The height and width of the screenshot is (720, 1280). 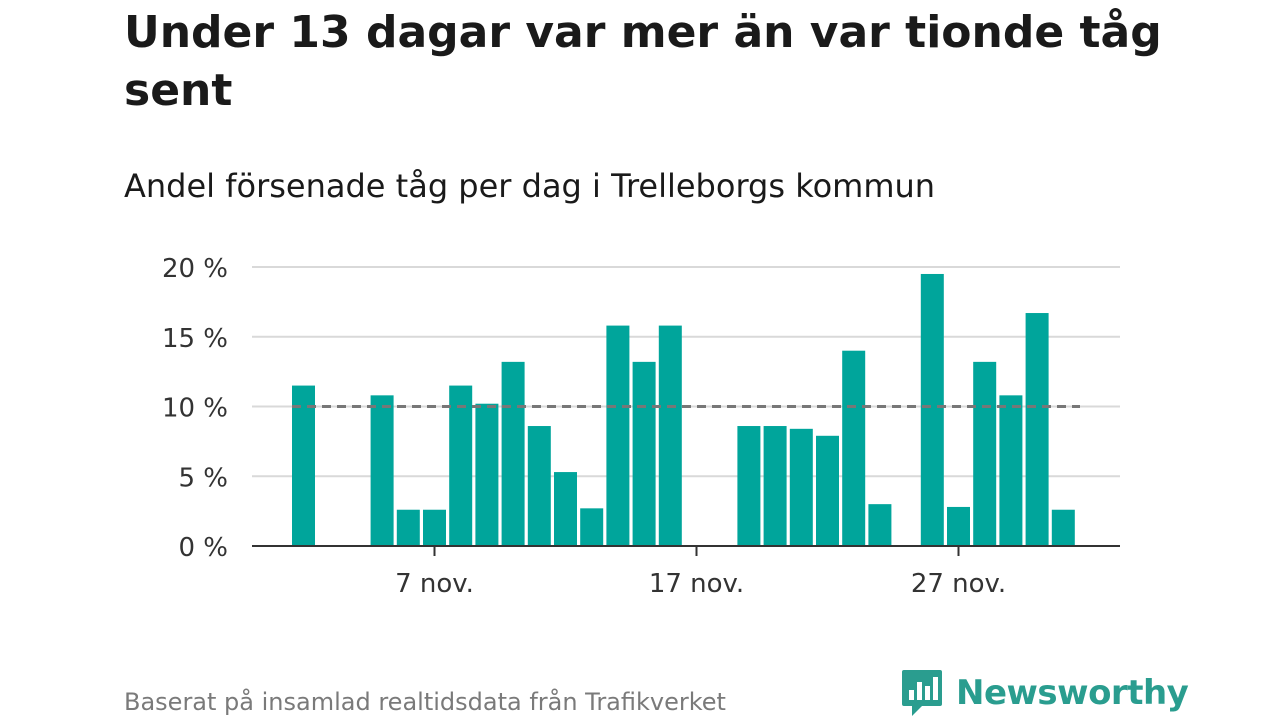 I want to click on newsworthy-logo: Newsworthy, so click(x=1044, y=693).